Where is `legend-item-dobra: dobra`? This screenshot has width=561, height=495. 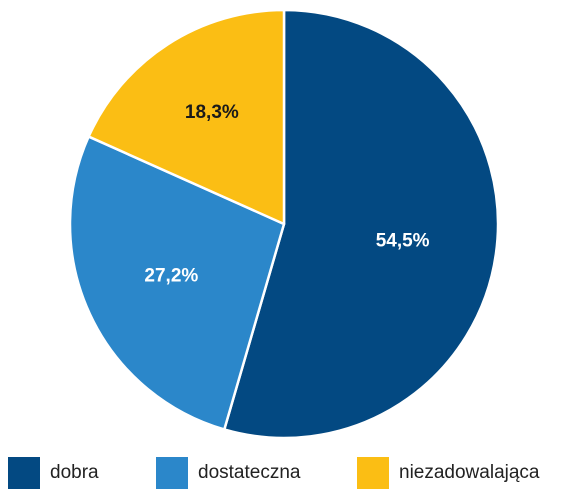 legend-item-dobra: dobra is located at coordinates (53, 473).